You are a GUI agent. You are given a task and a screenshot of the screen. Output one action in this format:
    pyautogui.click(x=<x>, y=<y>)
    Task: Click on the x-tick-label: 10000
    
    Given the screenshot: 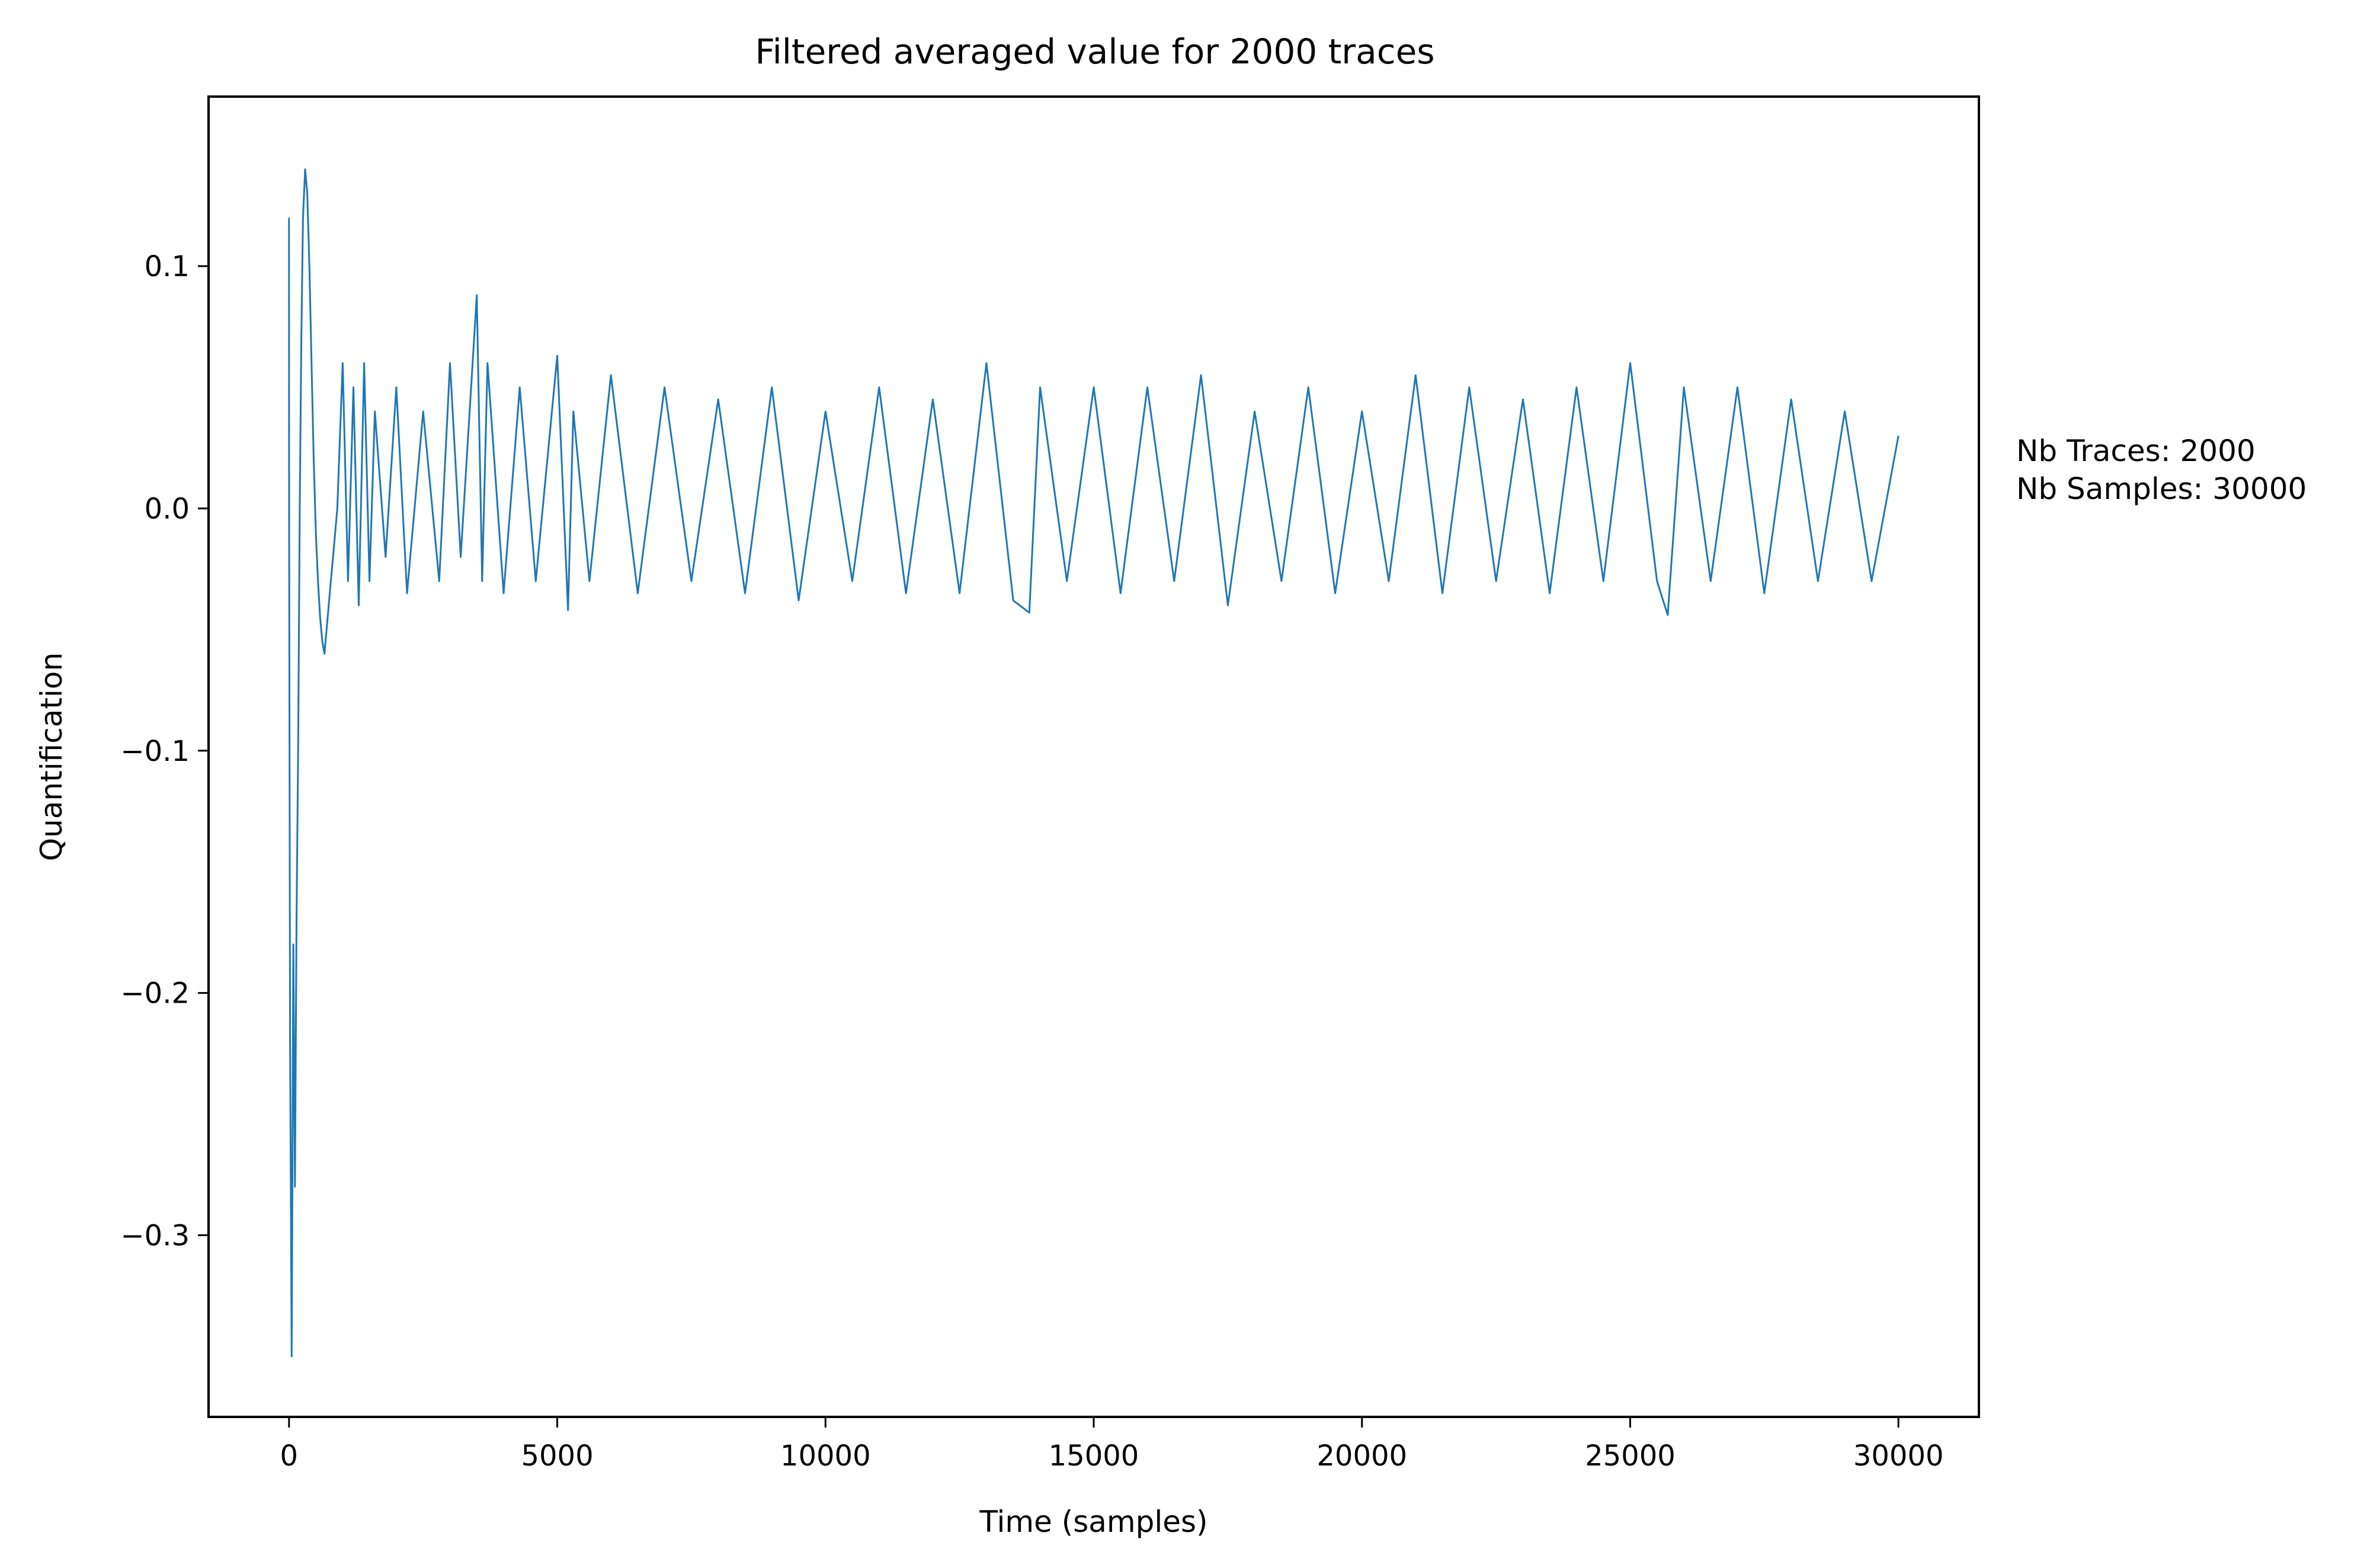 What is the action you would take?
    pyautogui.click(x=825, y=1456)
    